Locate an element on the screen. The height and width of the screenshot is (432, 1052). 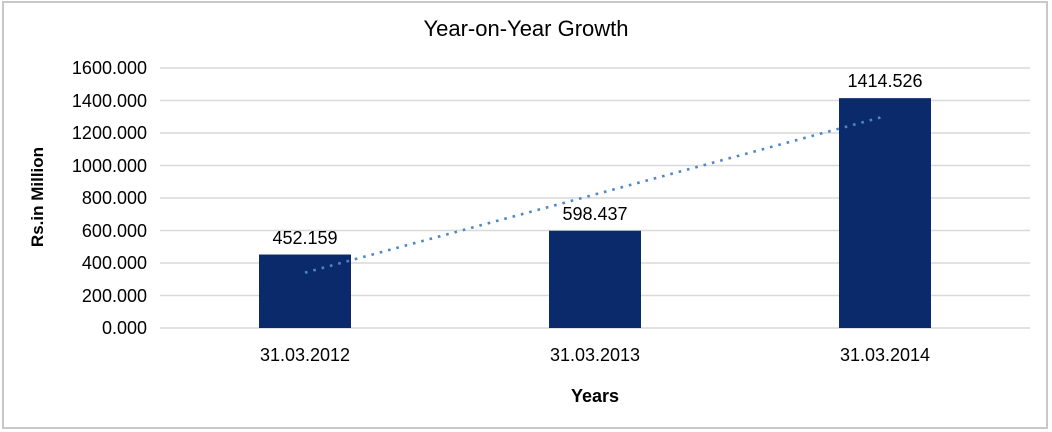
y-tick-label: 1400.000 is located at coordinates (109, 100).